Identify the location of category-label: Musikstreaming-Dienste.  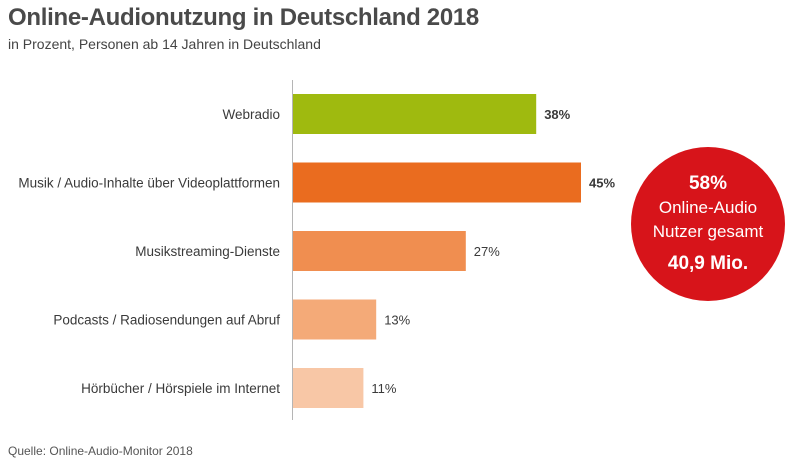
(207, 251).